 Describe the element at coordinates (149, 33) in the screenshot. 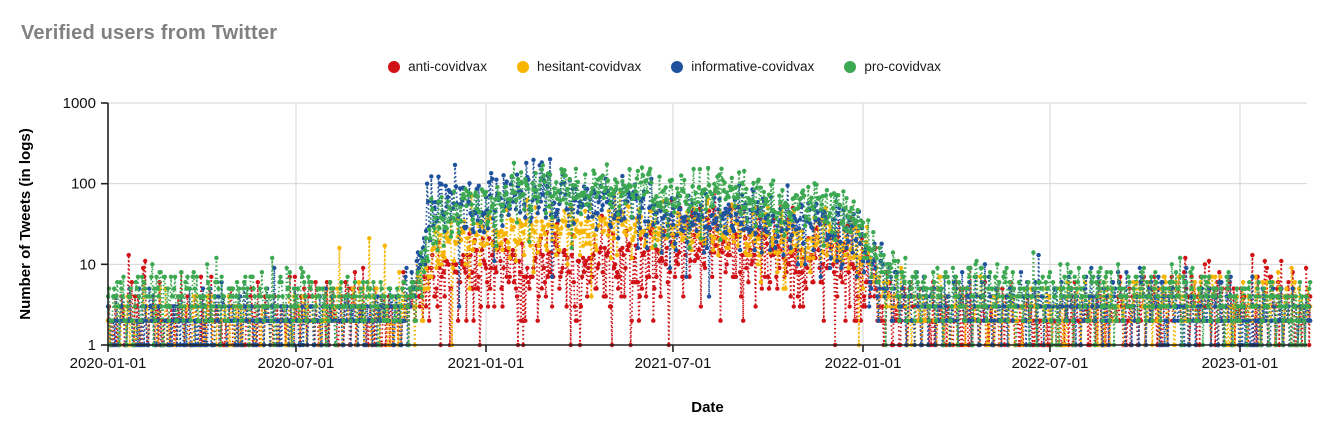

I see `page-title: Verified users from Twitter` at that location.